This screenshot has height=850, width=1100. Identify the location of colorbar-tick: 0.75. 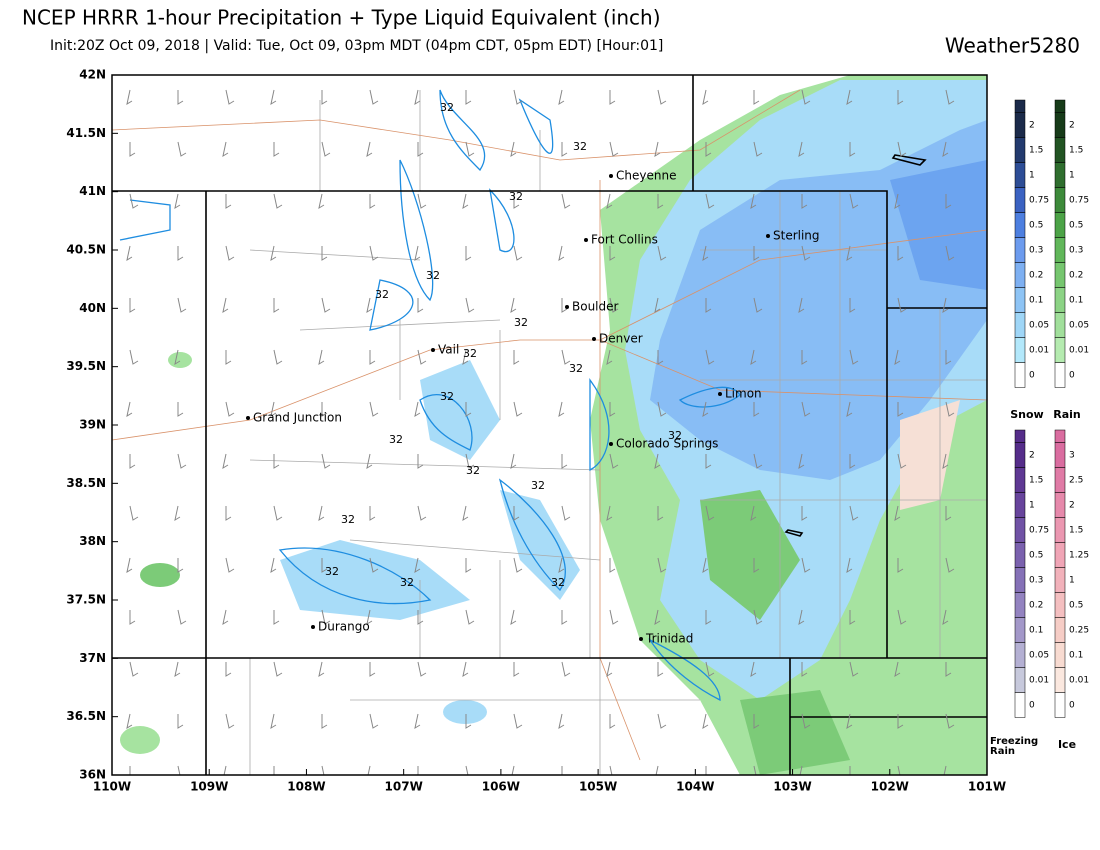
(1039, 201).